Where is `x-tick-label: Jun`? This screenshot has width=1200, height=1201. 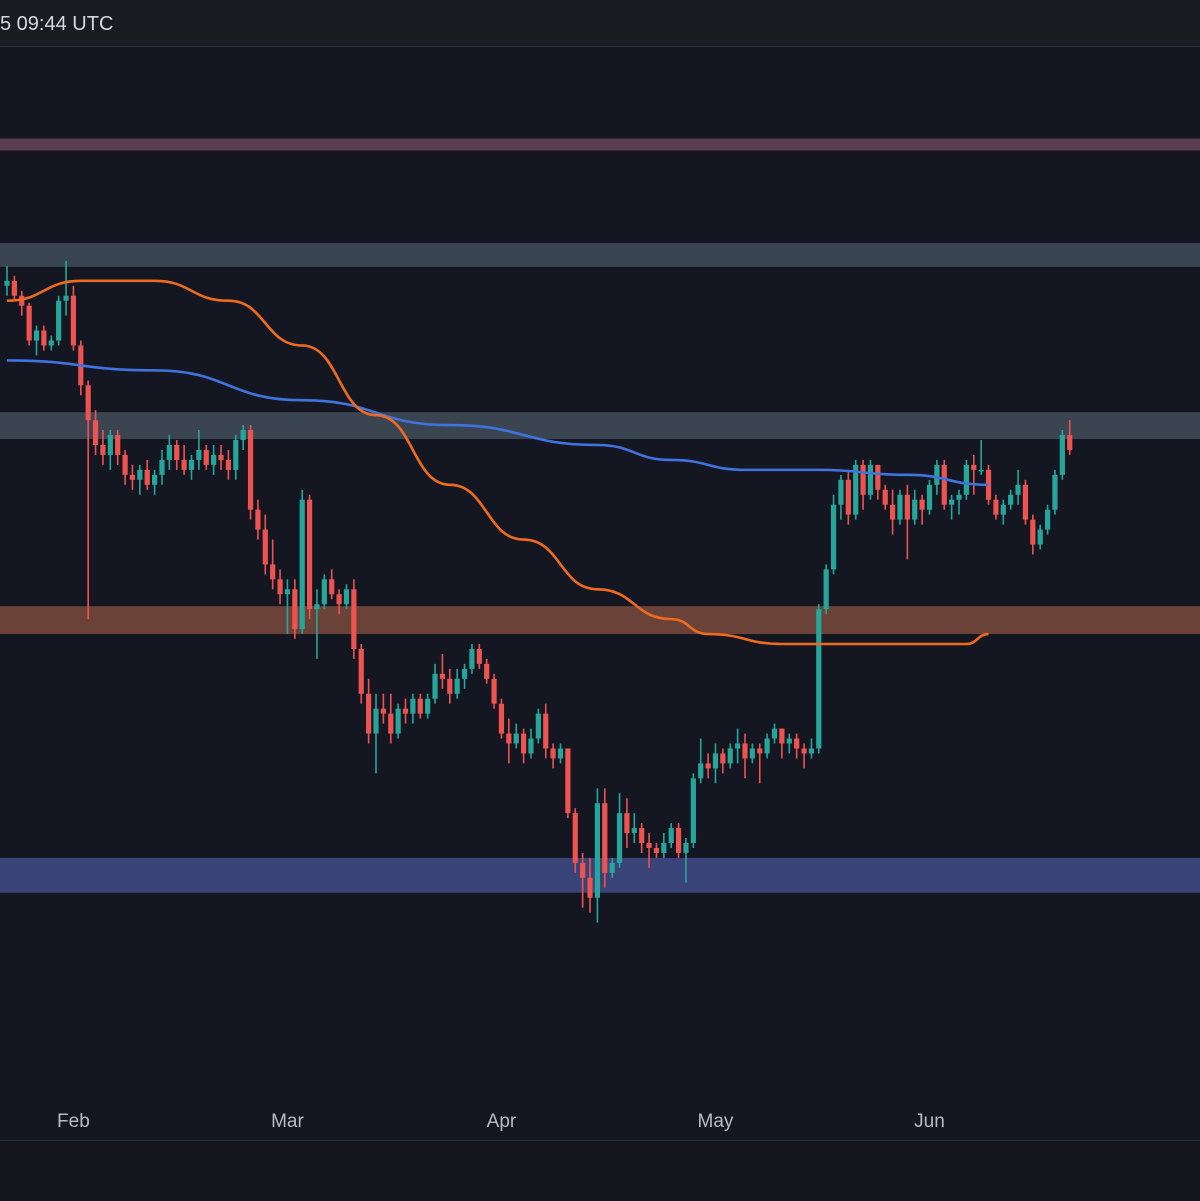
x-tick-label: Jun is located at coordinates (929, 1121).